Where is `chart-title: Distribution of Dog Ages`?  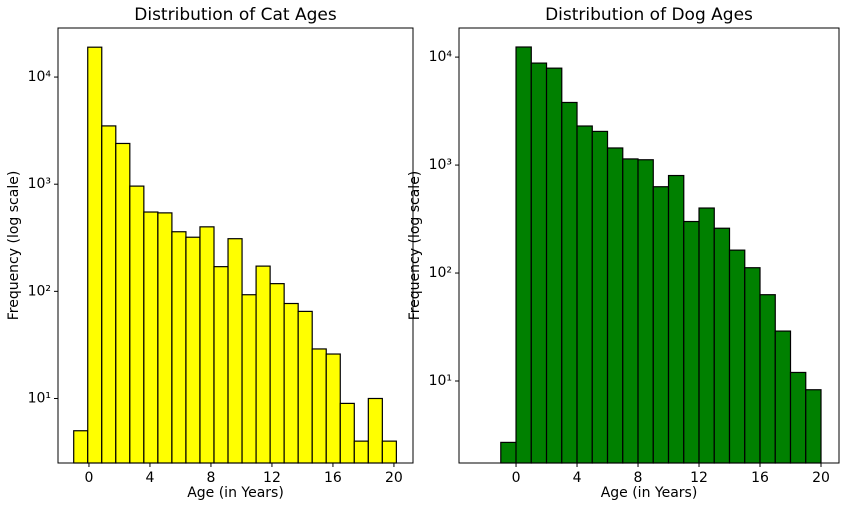 chart-title: Distribution of Dog Ages is located at coordinates (649, 15).